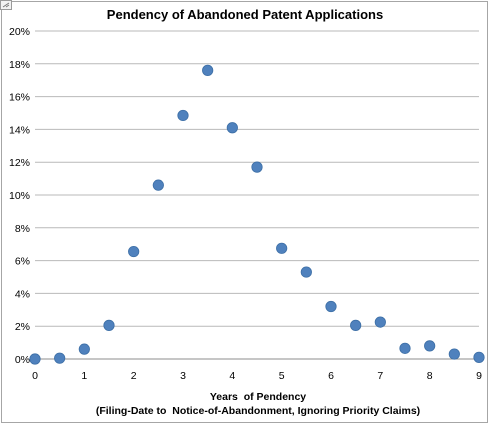 This screenshot has height=425, width=490. I want to click on x-axis-label: Years of Pendency, so click(258, 397).